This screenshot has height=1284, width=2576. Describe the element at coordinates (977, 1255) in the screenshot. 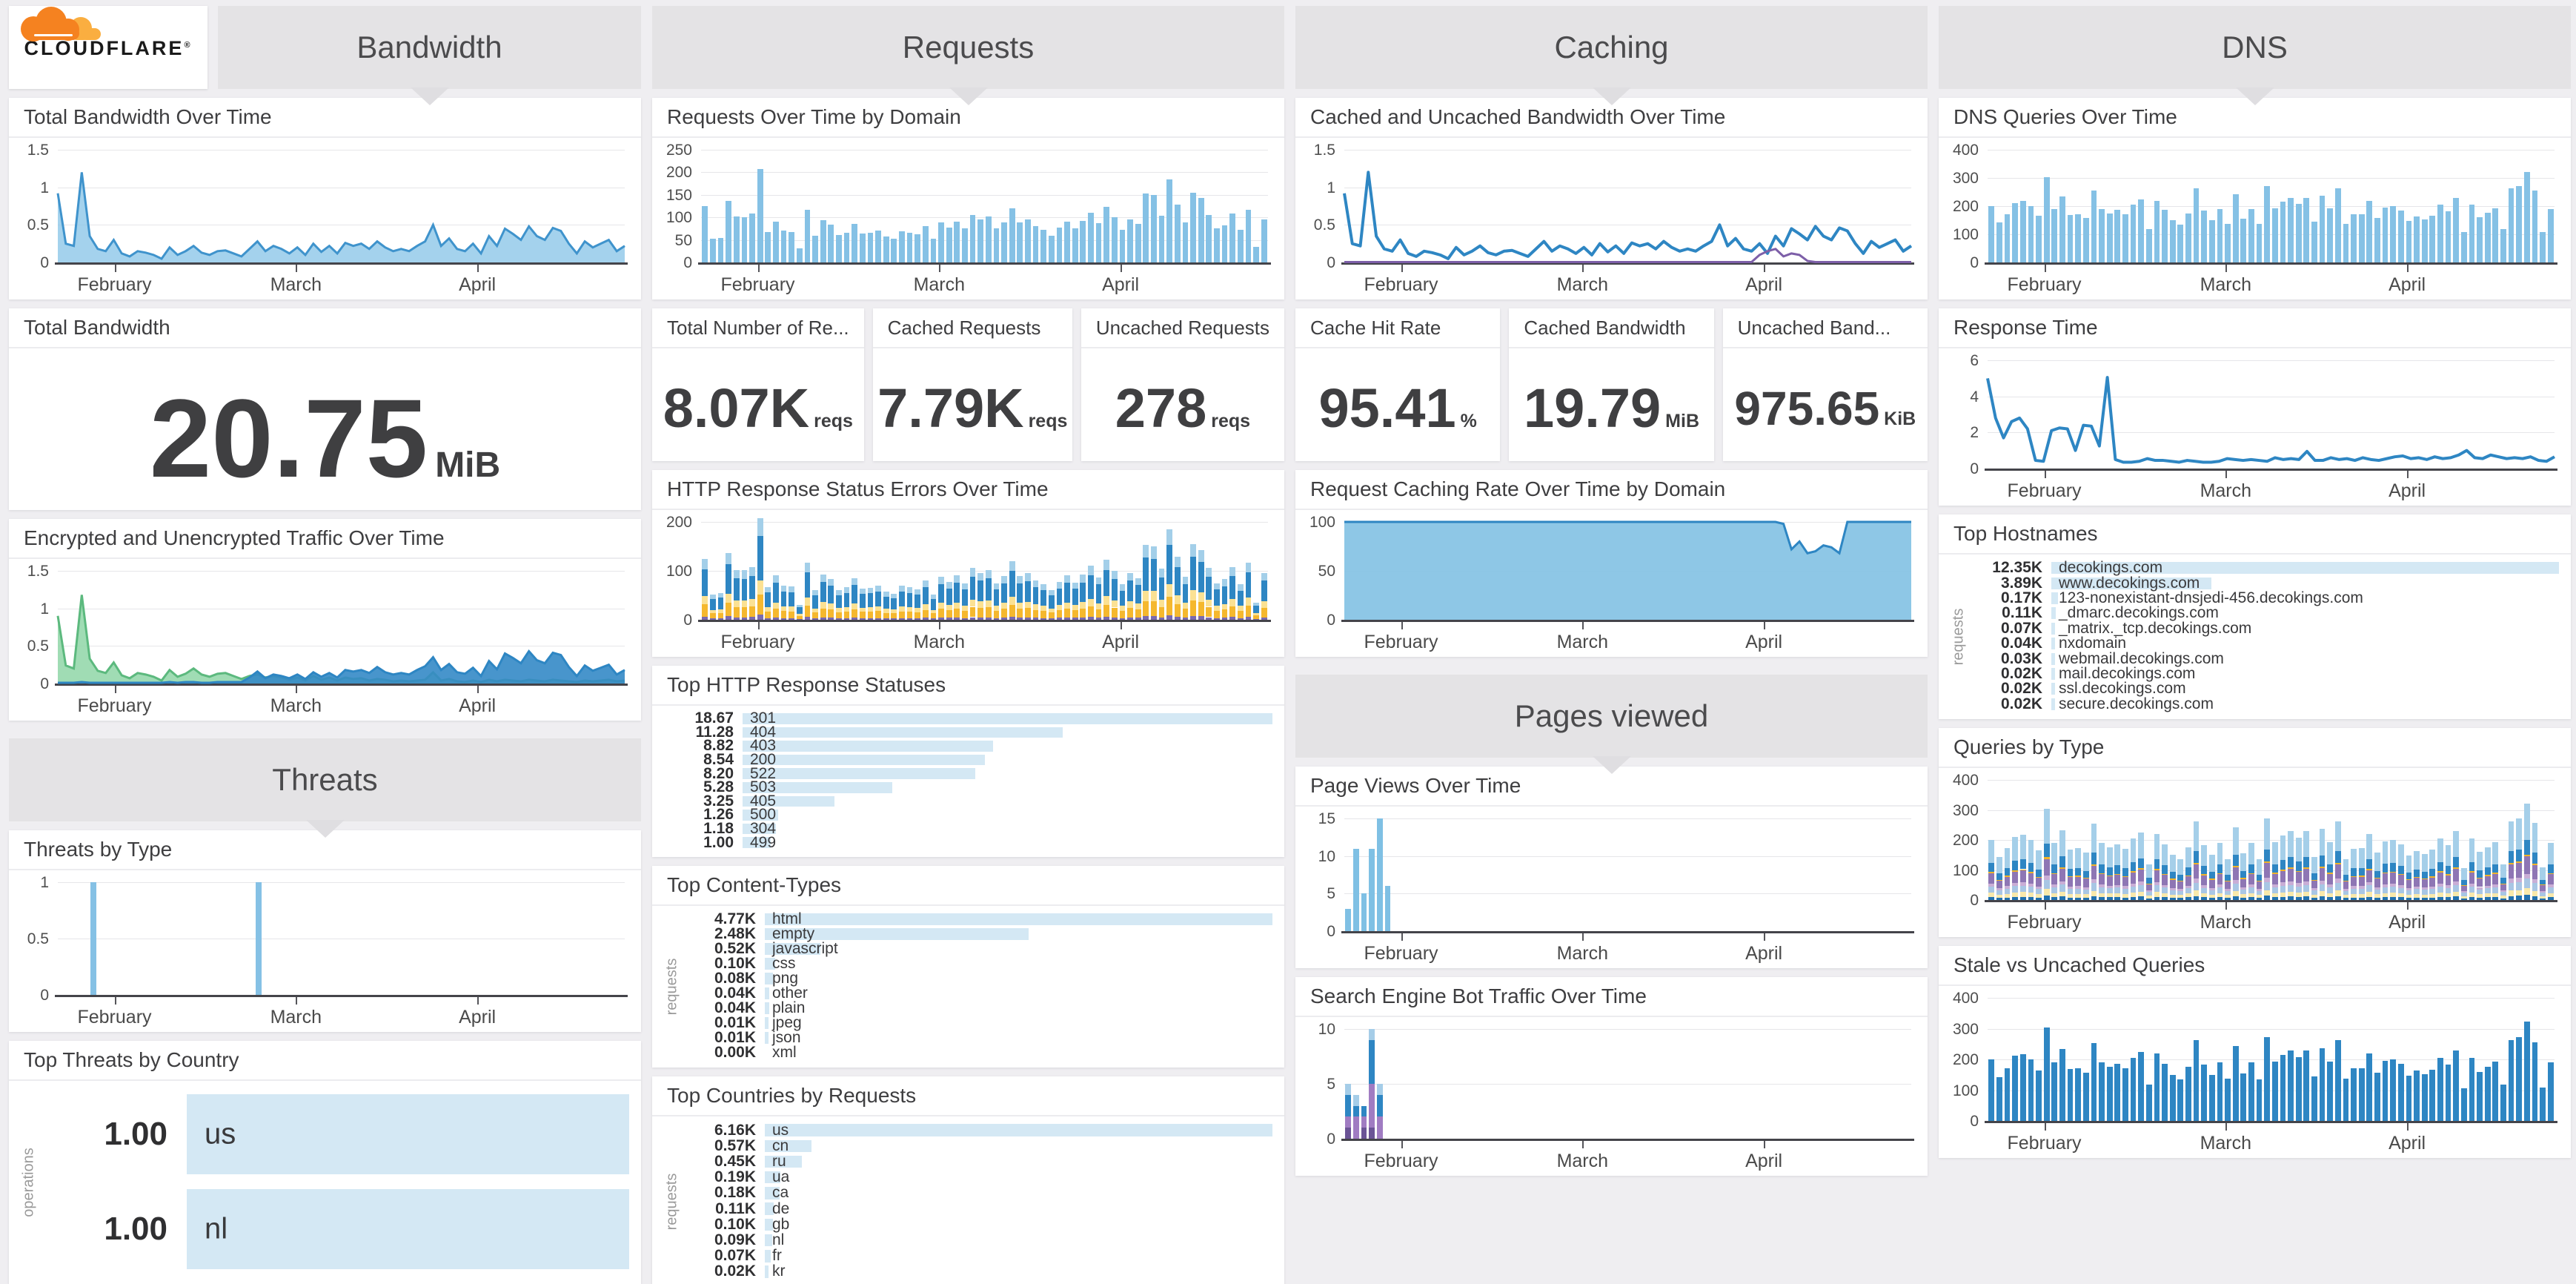

I see `list-item: 0.07K fr` at that location.